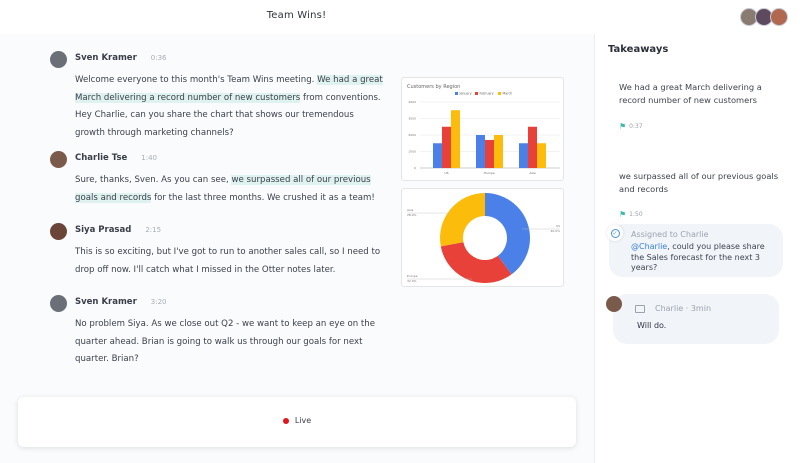 The width and height of the screenshot is (800, 463). Describe the element at coordinates (149, 158) in the screenshot. I see `timestamp: 1:40` at that location.